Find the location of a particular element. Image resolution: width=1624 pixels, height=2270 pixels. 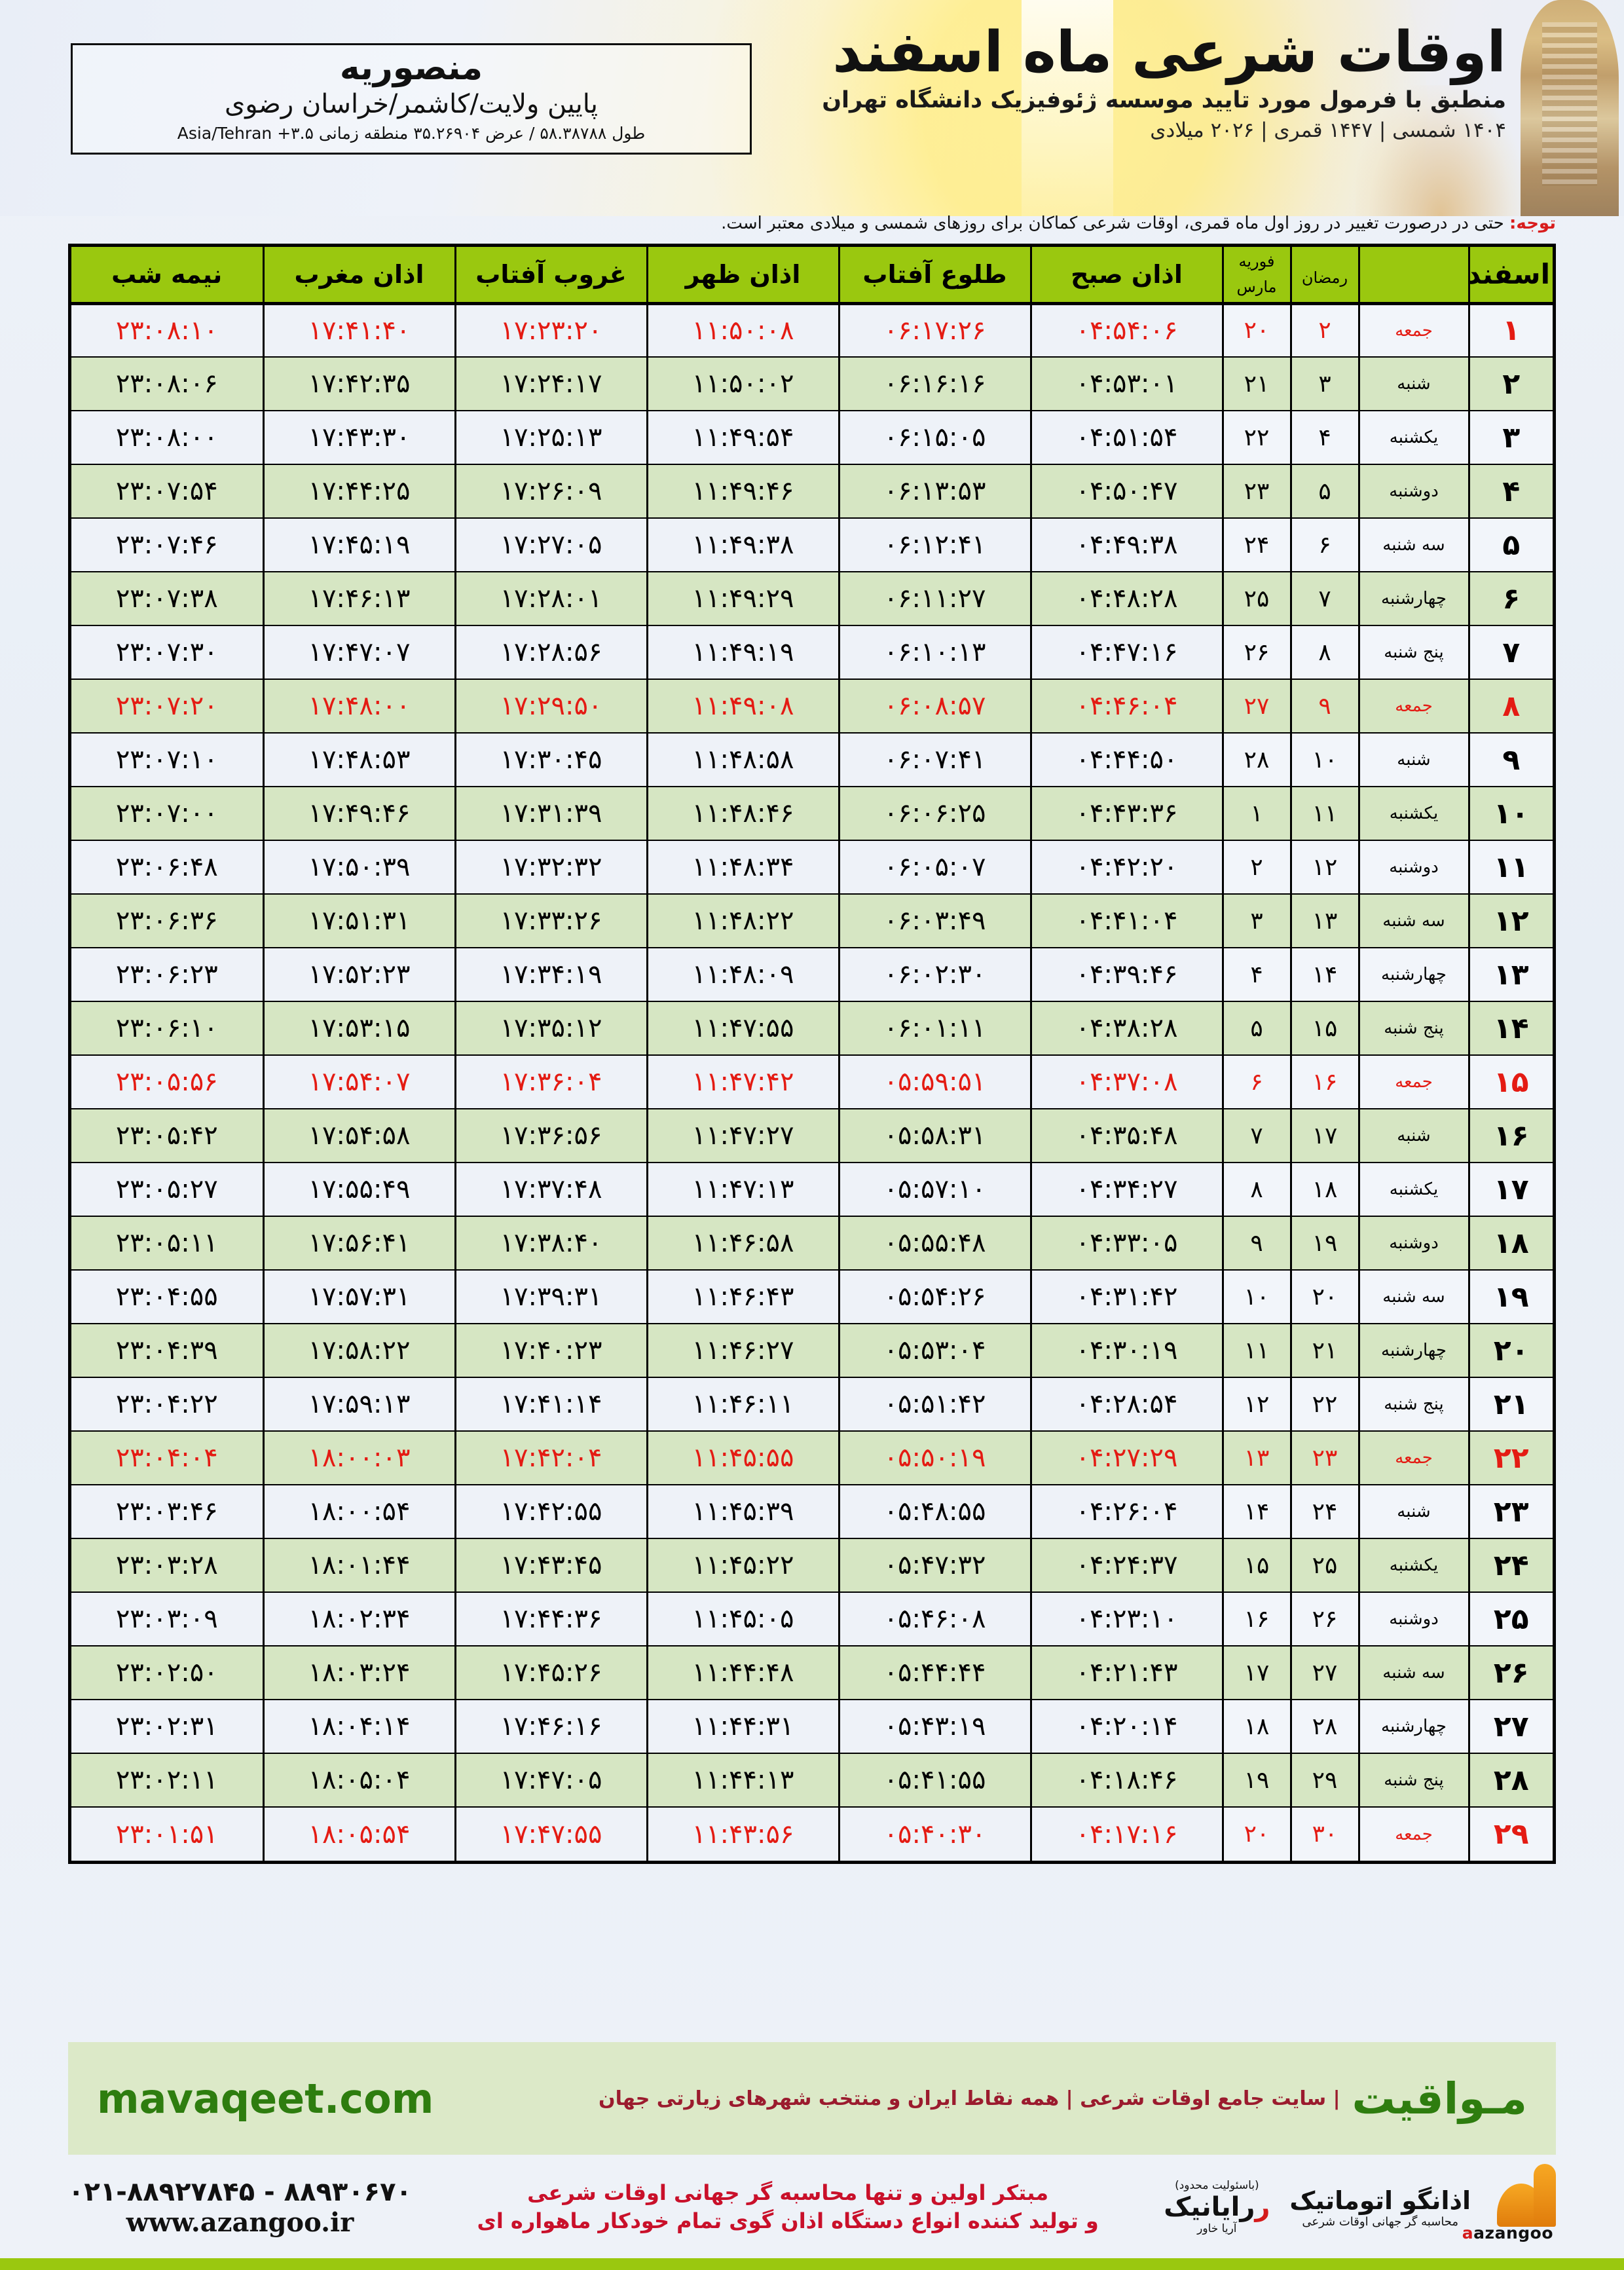

cell-sunset: ۱۷:۲۵:۱۳ is located at coordinates (550, 437).